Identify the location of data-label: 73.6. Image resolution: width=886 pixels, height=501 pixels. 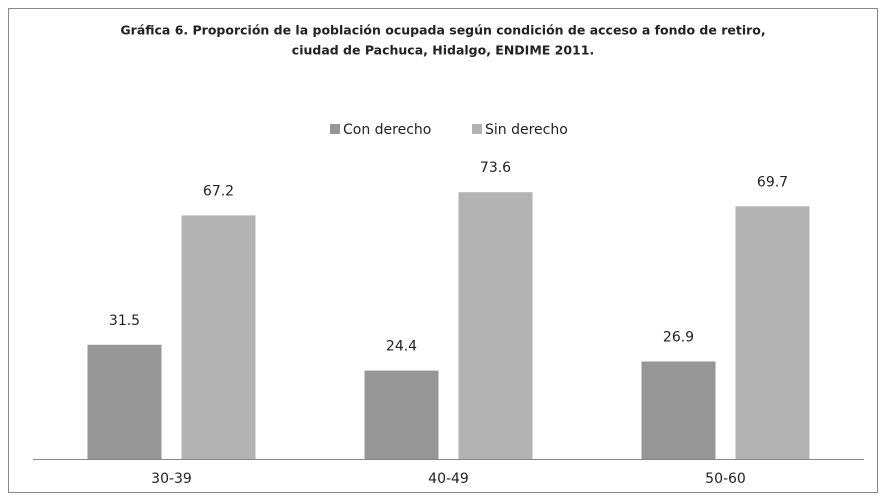
(495, 168).